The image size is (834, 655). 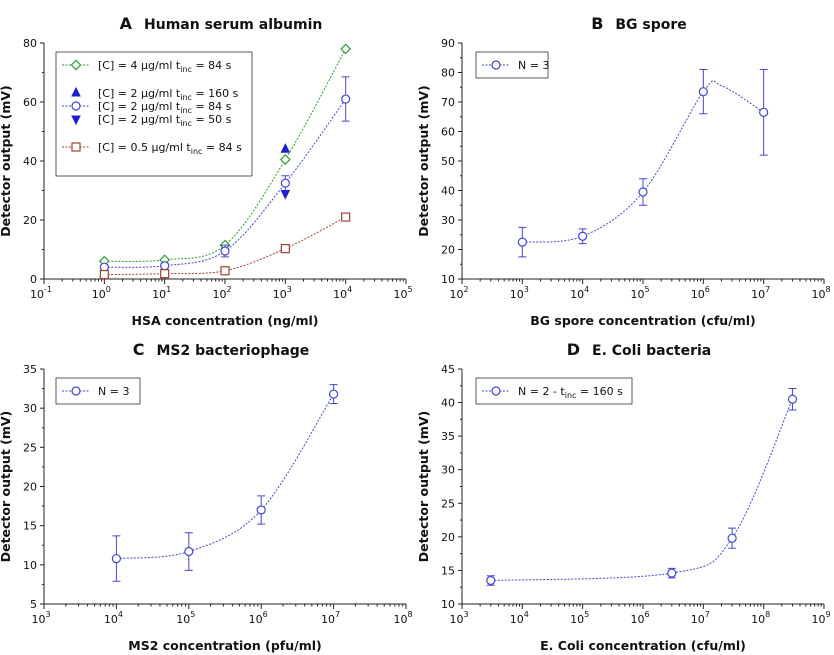 I want to click on chart-a-panel-letter: A, so click(x=126, y=23).